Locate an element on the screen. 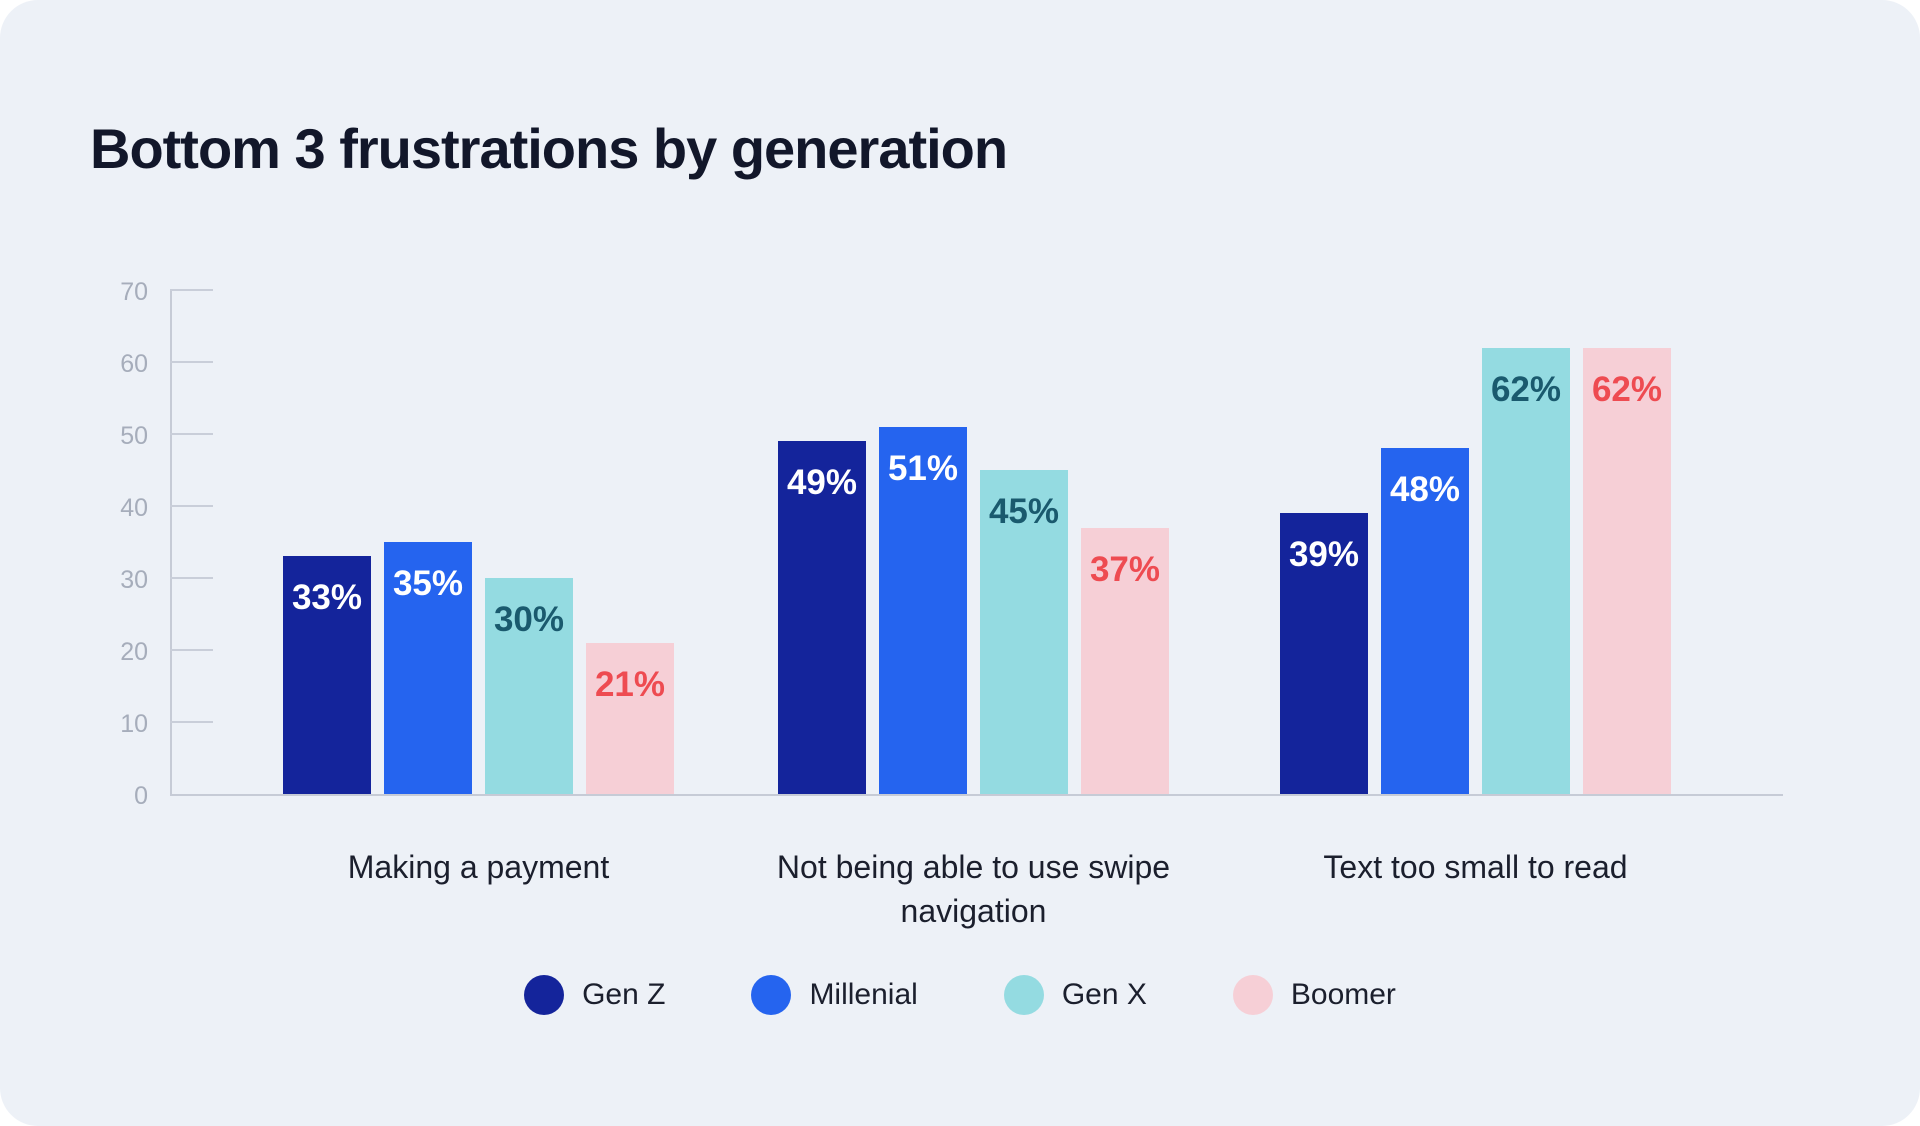 The height and width of the screenshot is (1126, 1920). y-axis-label: 40 is located at coordinates (134, 508).